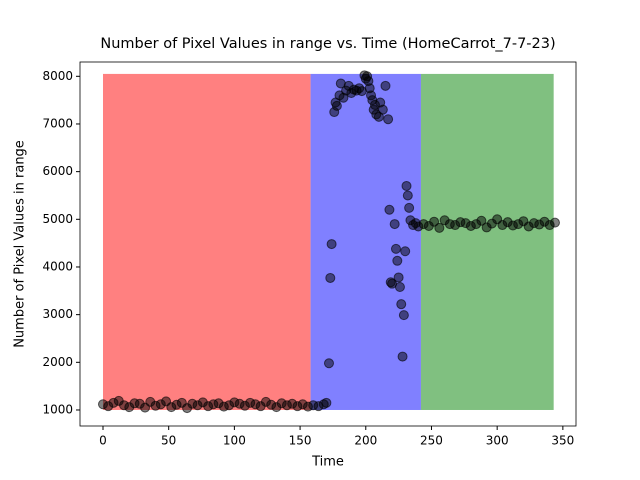  I want to click on x-tick-label: 50, so click(168, 441).